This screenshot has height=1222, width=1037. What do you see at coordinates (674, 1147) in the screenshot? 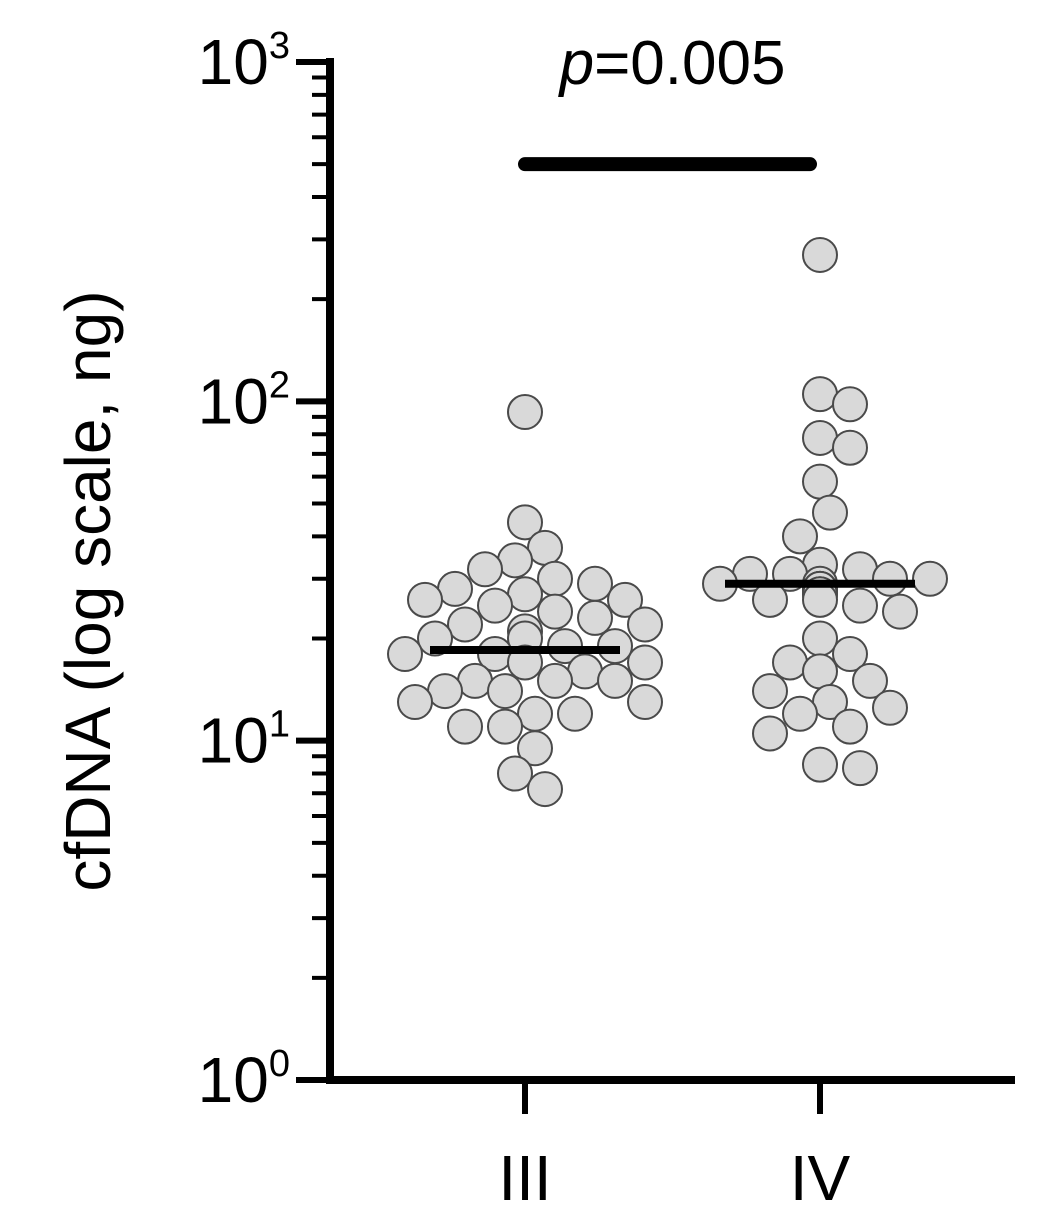
I see `x-axis-ticks: III IV` at bounding box center [674, 1147].